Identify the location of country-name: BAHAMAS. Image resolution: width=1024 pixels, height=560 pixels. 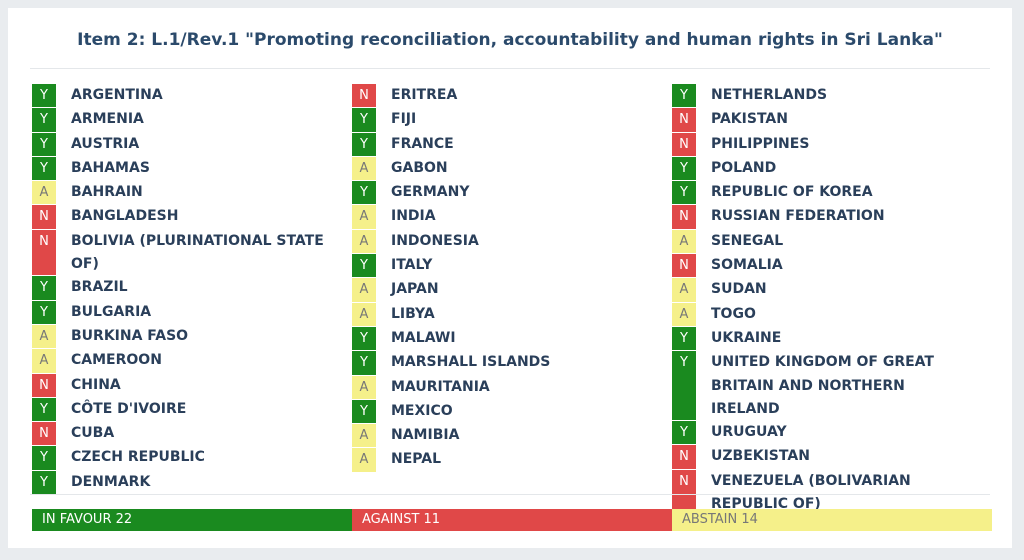
(110, 167).